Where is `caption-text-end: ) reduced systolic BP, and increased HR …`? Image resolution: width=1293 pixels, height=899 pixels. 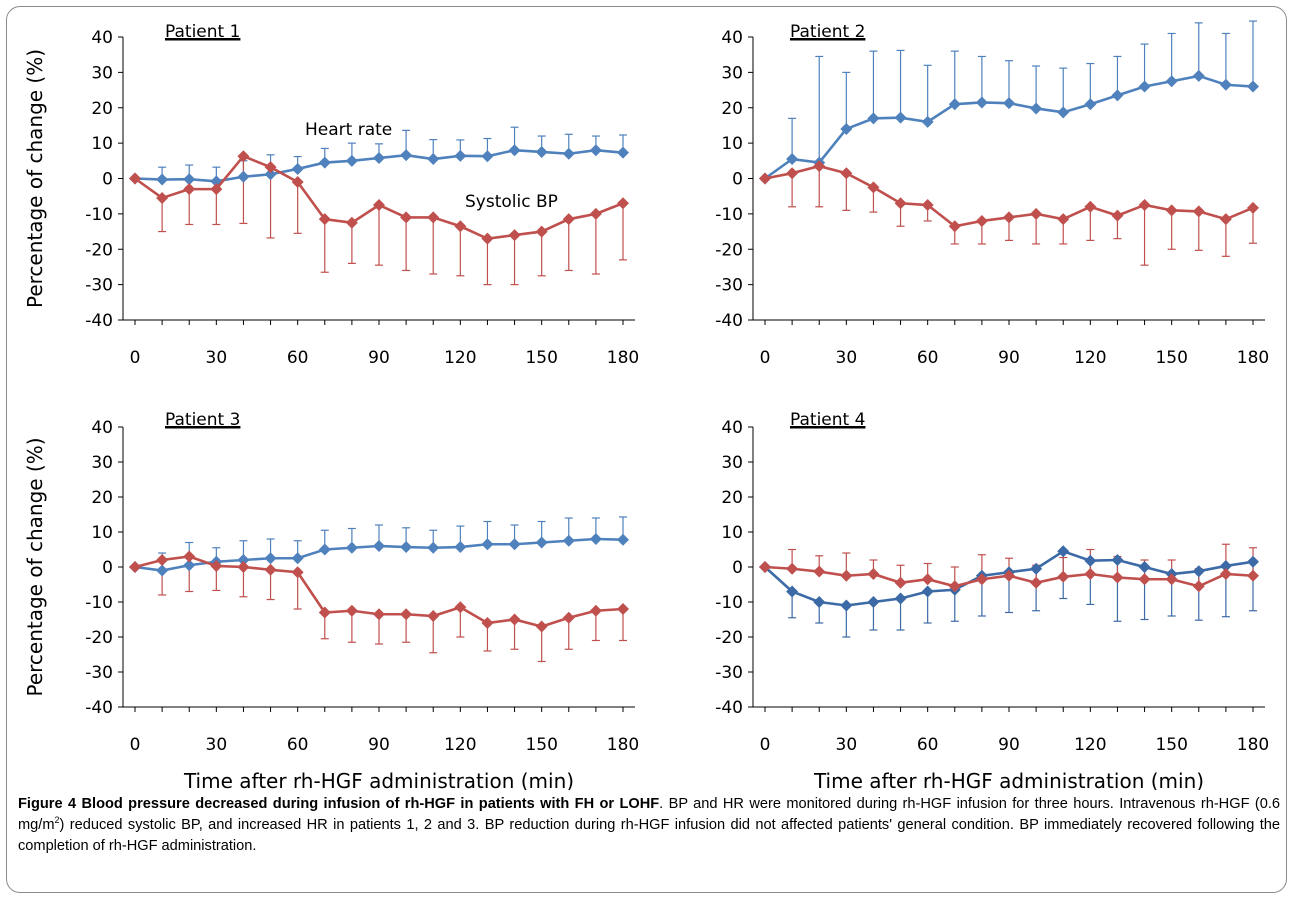
caption-text-end: ) reduced systolic BP, and increased HR … is located at coordinates (649, 835).